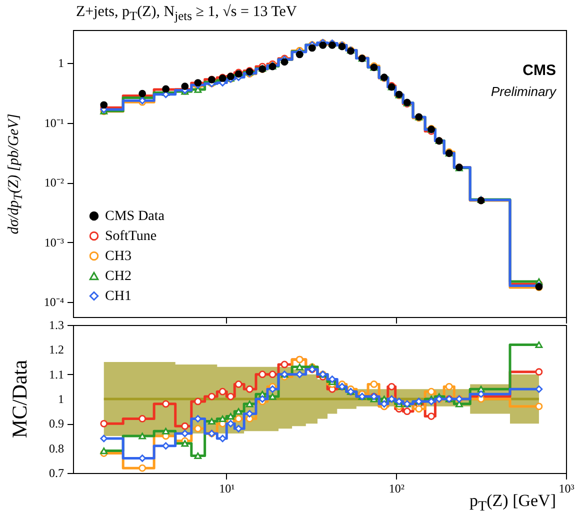 The width and height of the screenshot is (580, 517). I want to click on y-tick-label: 0.9, so click(56, 423).